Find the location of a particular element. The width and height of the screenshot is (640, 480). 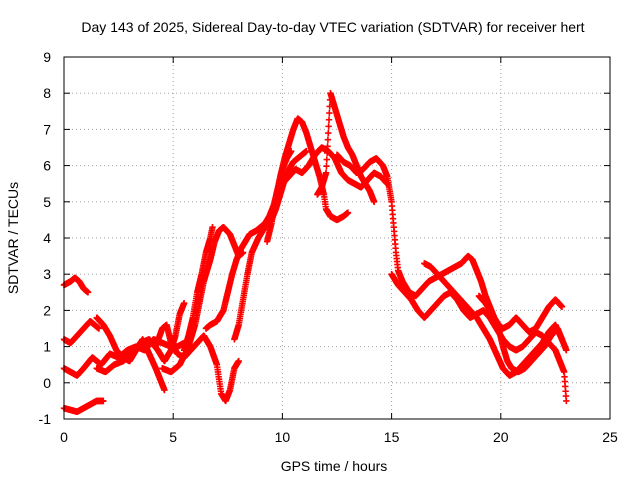

x-tick-label: 0 is located at coordinates (64, 437).